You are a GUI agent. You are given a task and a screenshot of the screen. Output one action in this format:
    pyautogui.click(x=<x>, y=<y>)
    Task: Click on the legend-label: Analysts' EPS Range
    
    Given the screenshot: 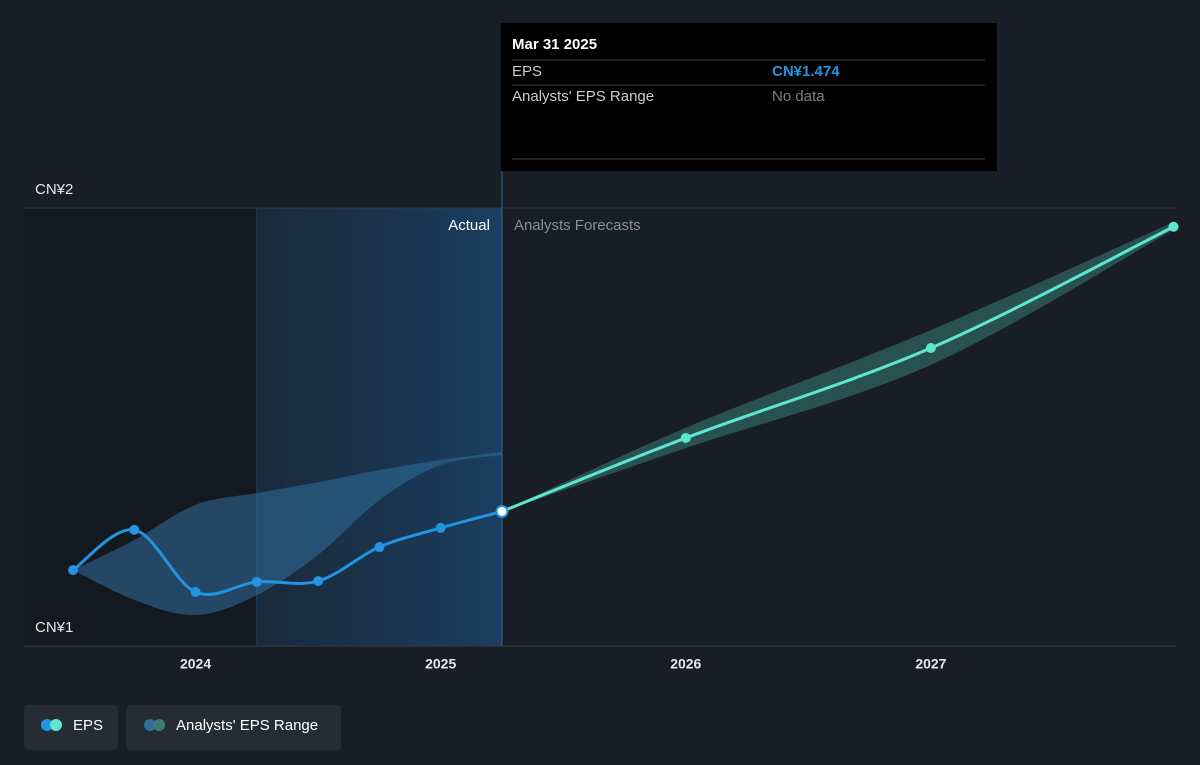 What is the action you would take?
    pyautogui.click(x=247, y=725)
    